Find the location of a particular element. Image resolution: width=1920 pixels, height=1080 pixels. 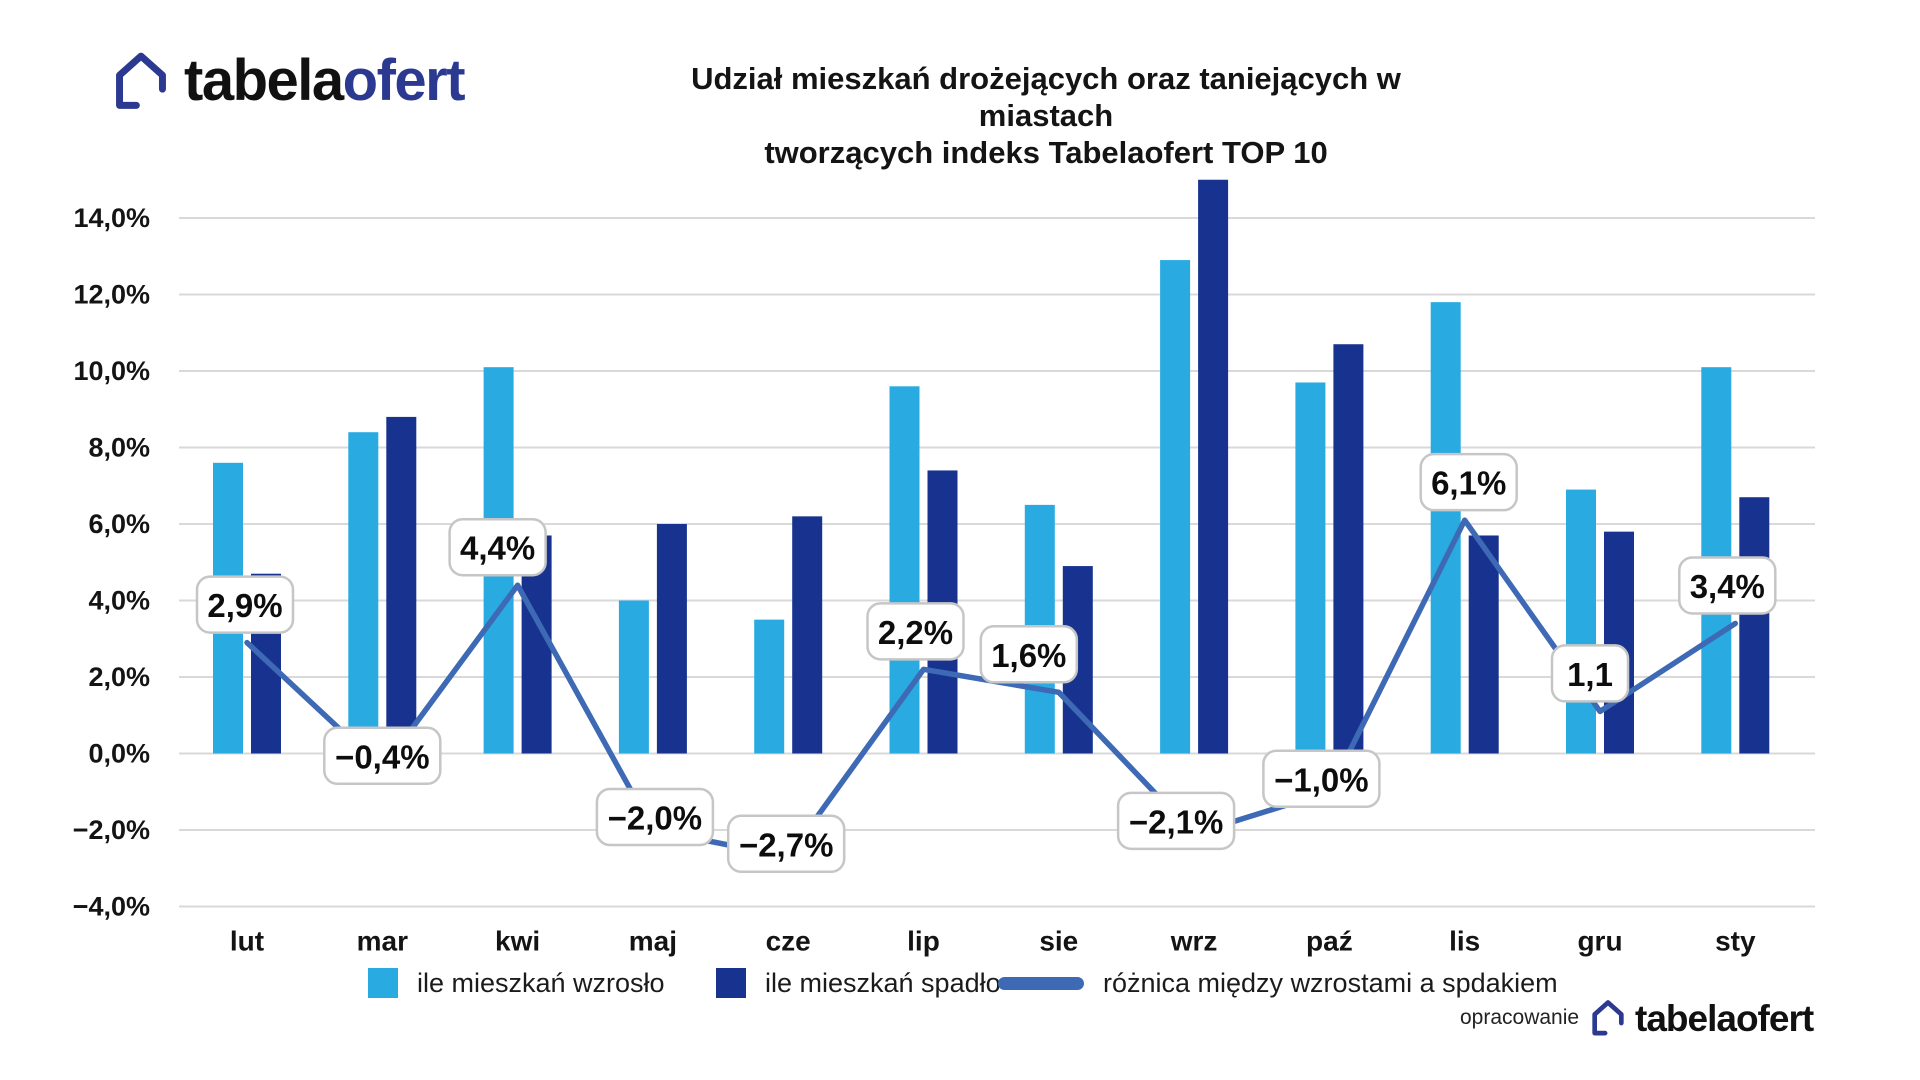

legend-item-roznica: różnica między wzrostami a spdakiem is located at coordinates (1278, 983).